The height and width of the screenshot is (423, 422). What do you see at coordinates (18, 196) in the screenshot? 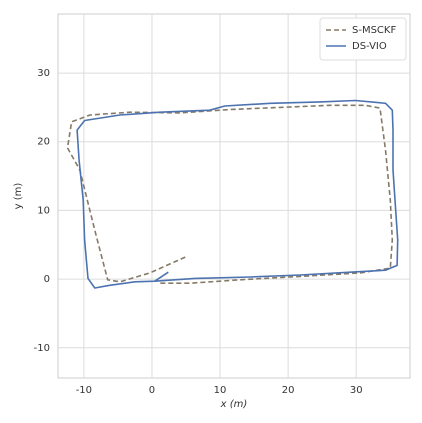
I see `y-axis-label: y (m)` at bounding box center [18, 196].